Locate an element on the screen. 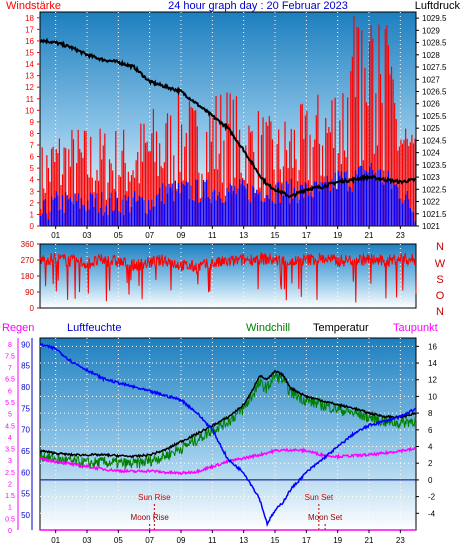 The height and width of the screenshot is (555, 462). pressure-tick-label: 1026 is located at coordinates (431, 104).